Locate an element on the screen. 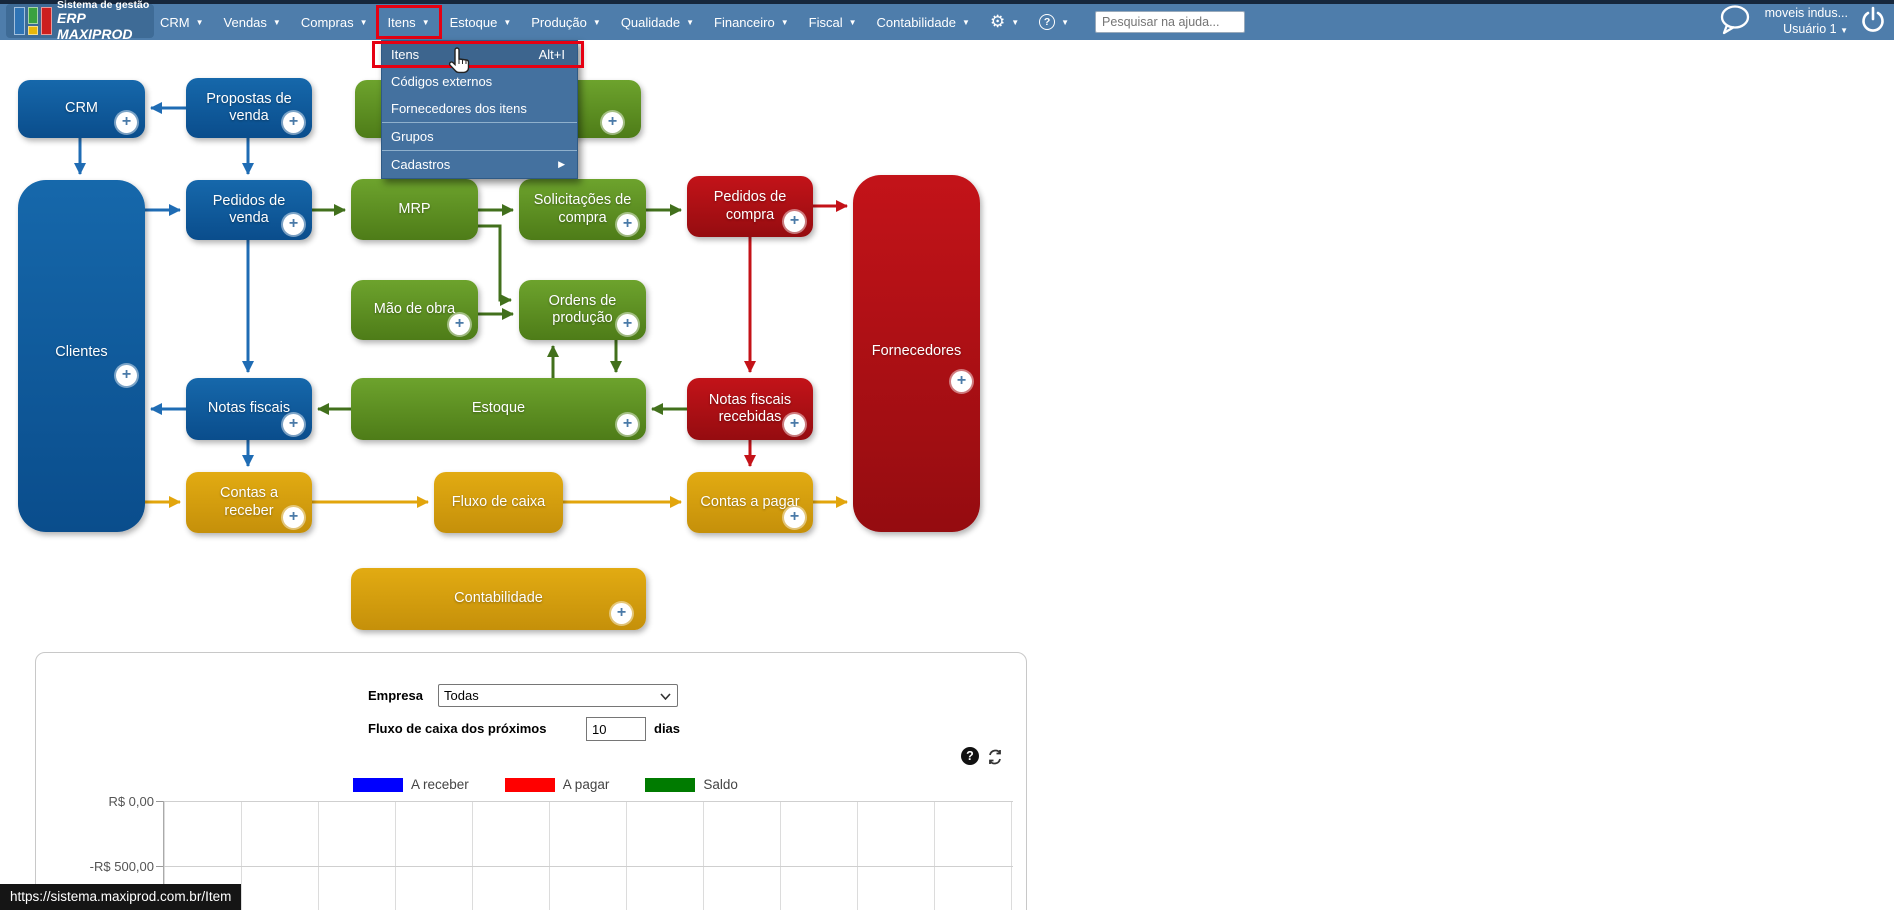 This screenshot has width=1894, height=910. power-logout-icon is located at coordinates (1873, 22).